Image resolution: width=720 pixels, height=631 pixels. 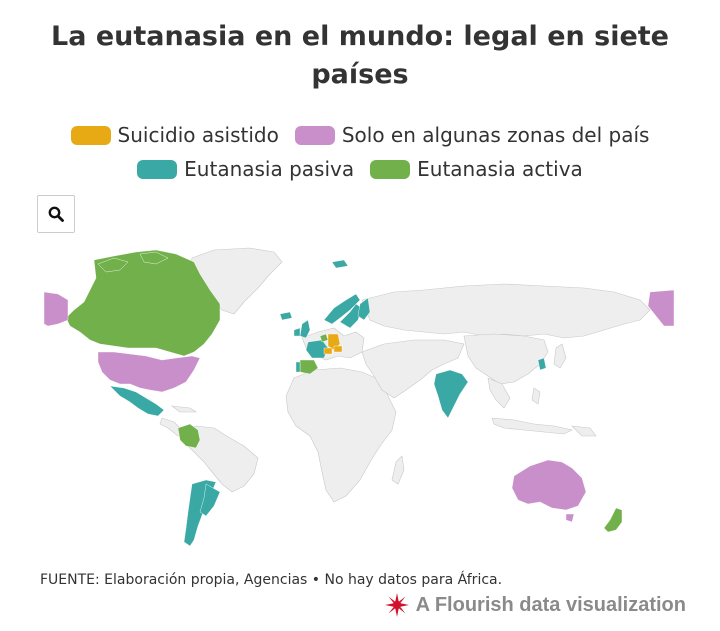 I want to click on legend-item-algunas-zonas: Solo en algunas zonas del país, so click(x=472, y=135).